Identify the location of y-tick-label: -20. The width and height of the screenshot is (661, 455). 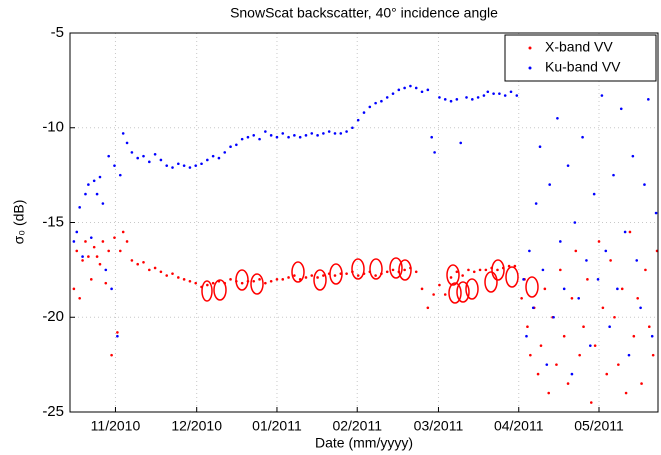
(53, 316).